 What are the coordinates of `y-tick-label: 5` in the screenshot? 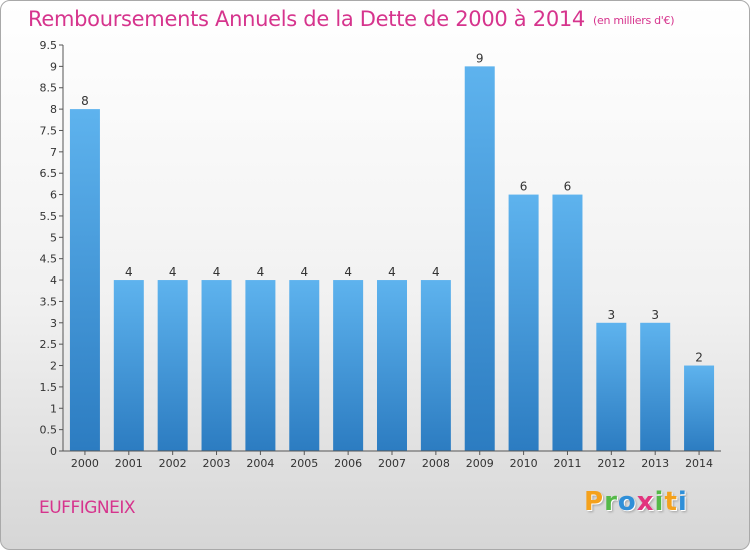 It's located at (53, 237).